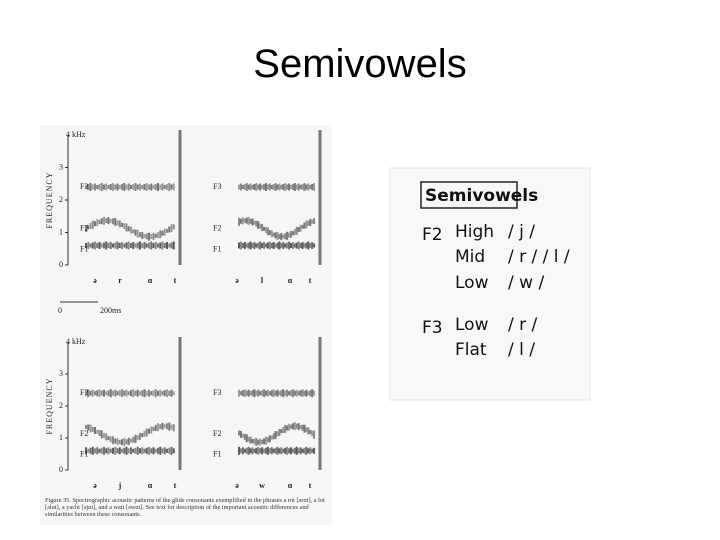  Describe the element at coordinates (262, 485) in the screenshot. I see `phoneme-label: w` at that location.